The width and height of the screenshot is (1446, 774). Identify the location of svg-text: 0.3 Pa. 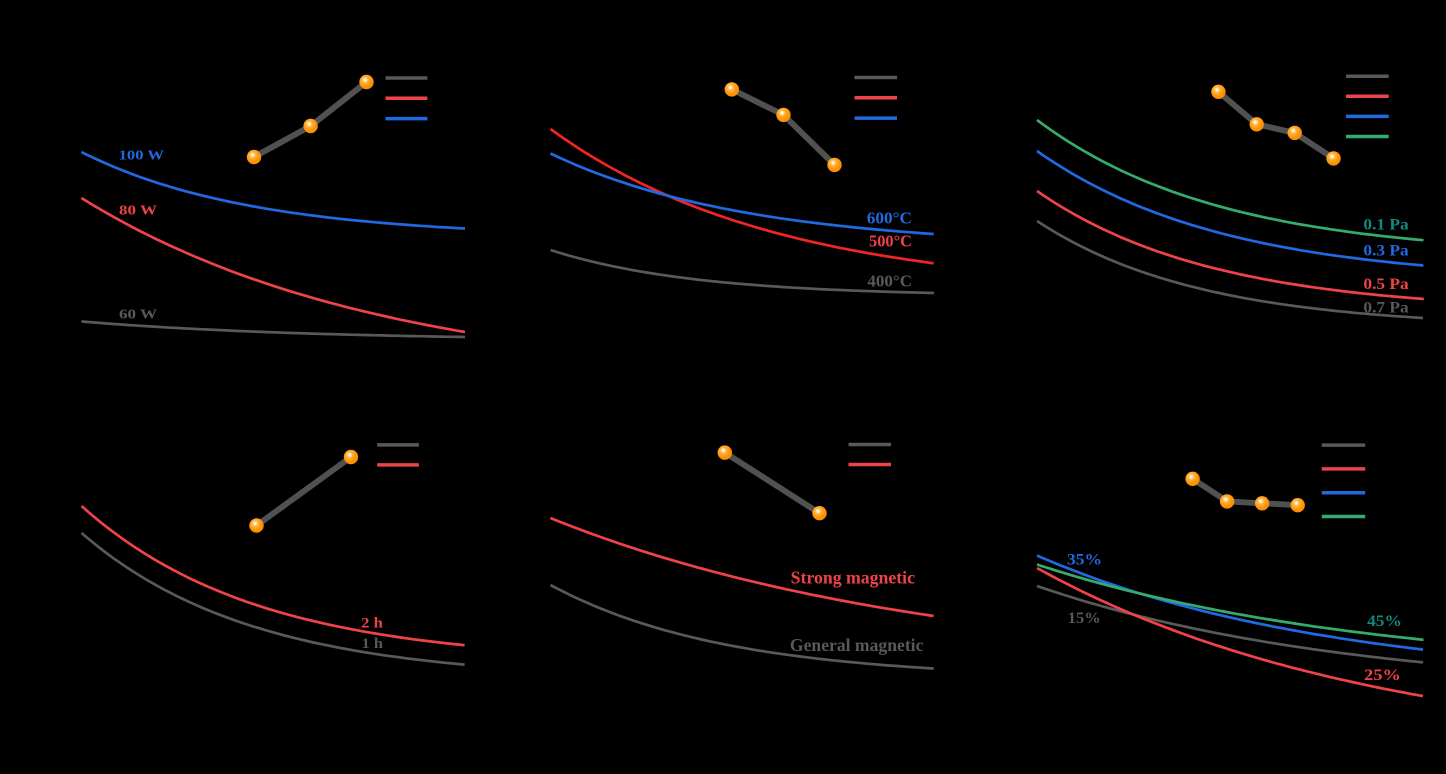
(1386, 251).